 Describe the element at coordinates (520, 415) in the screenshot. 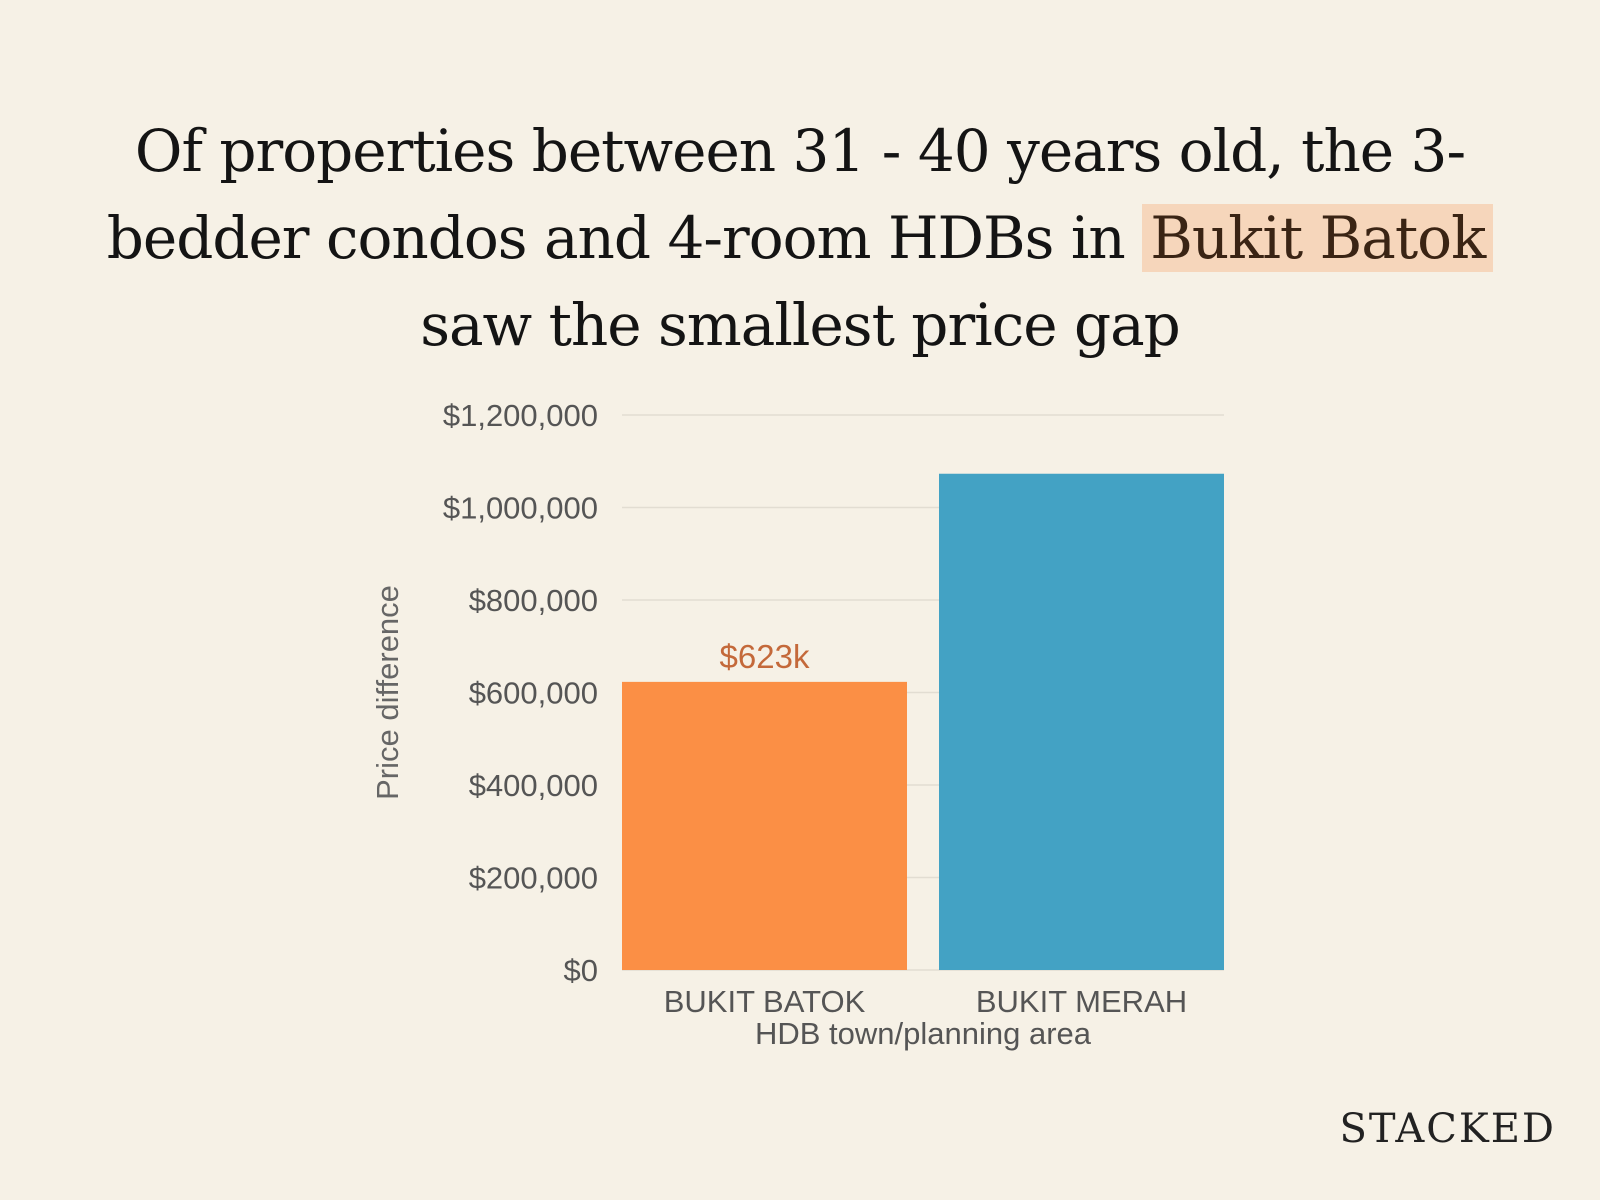

I see `y-tick-label: $1,200,000` at that location.